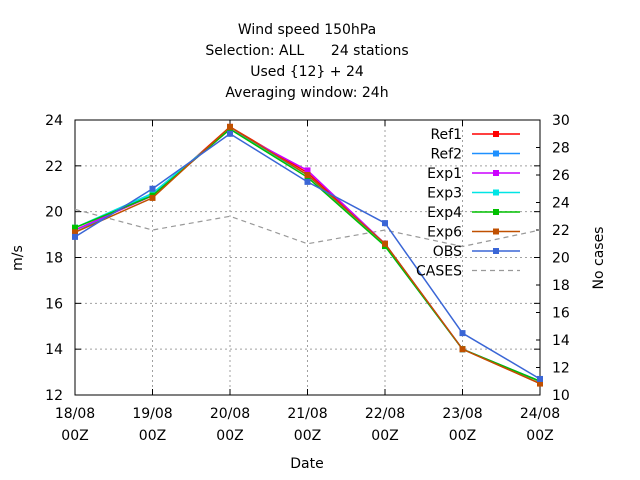 The height and width of the screenshot is (480, 640). What do you see at coordinates (561, 149) in the screenshot?
I see `y2-tick-label: 28` at bounding box center [561, 149].